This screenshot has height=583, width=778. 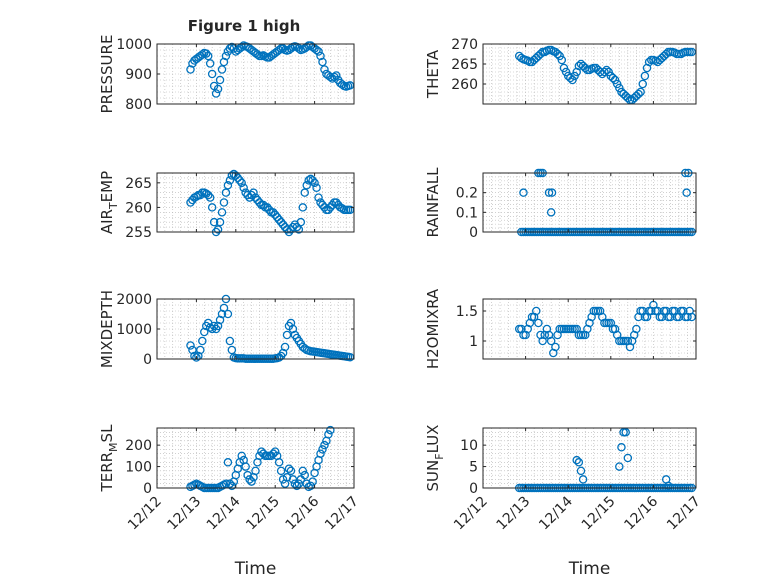 I want to click on subplot-3: 255 260 265 AIRTEMP, so click(x=226, y=205).